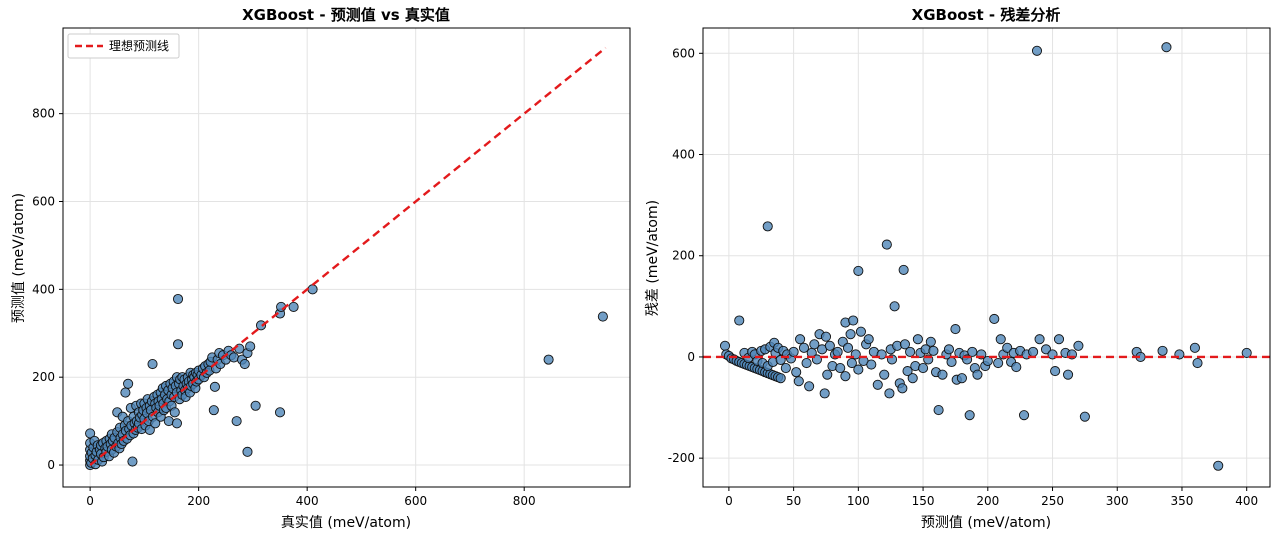 Image resolution: width=1280 pixels, height=536 pixels. Describe the element at coordinates (986, 15) in the screenshot. I see `chart-title: XGBoost - 残差分析` at that location.